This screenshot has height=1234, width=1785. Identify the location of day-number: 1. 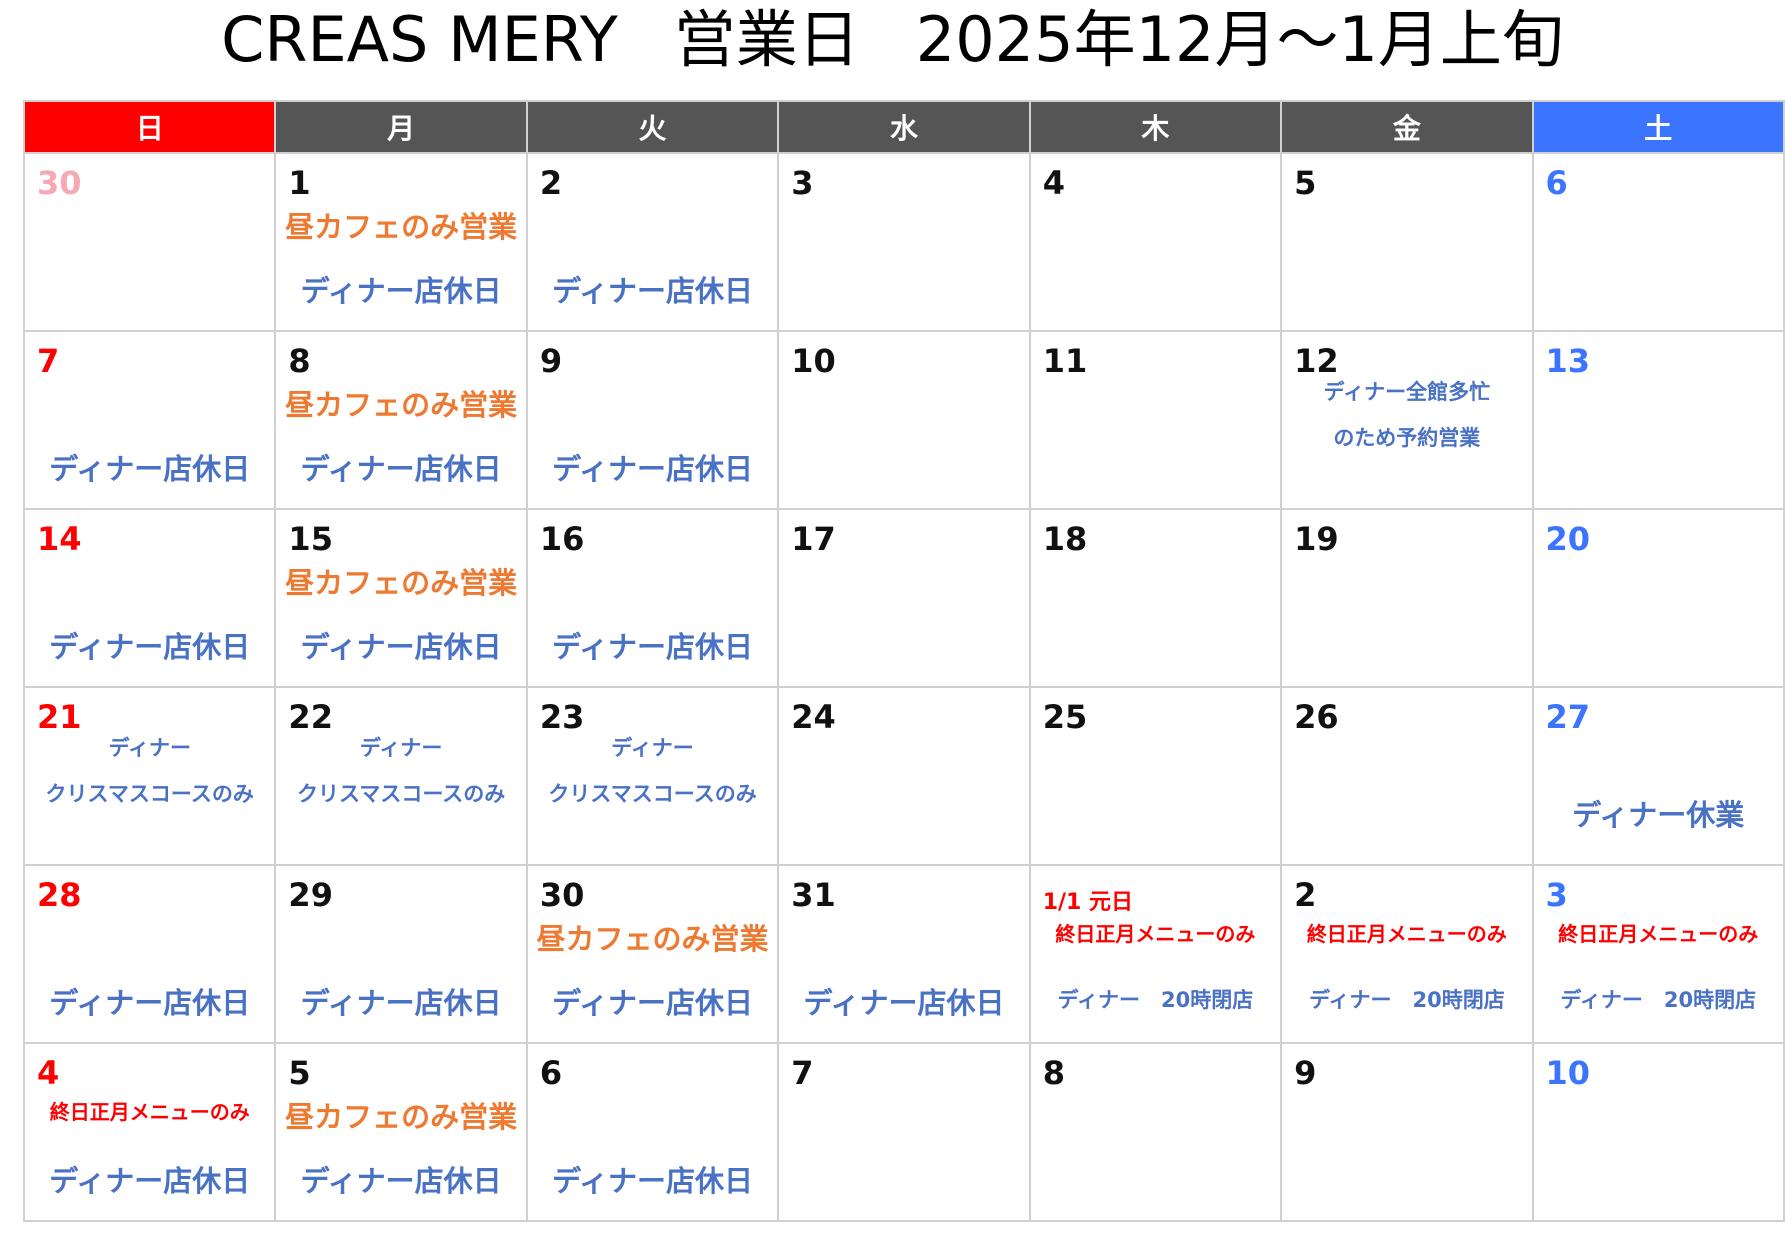
(299, 183).